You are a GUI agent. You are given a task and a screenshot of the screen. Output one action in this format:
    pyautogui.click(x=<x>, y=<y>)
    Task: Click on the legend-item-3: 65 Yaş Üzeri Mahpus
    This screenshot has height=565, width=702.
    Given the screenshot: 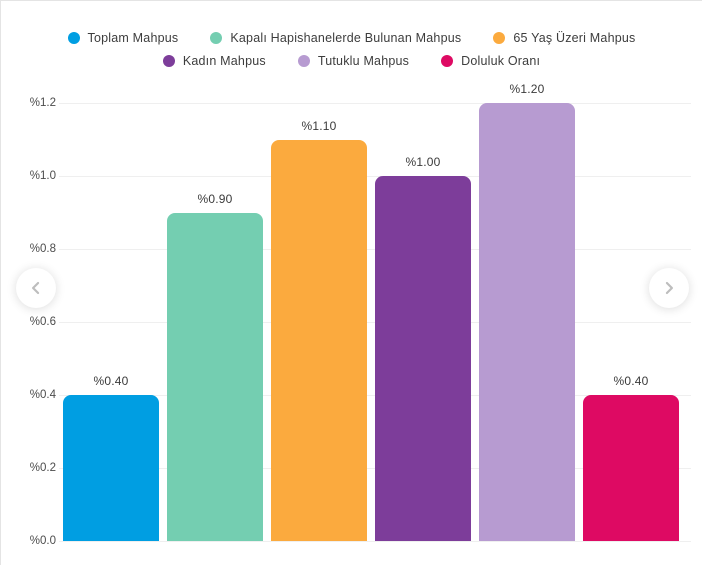 What is the action you would take?
    pyautogui.click(x=564, y=38)
    